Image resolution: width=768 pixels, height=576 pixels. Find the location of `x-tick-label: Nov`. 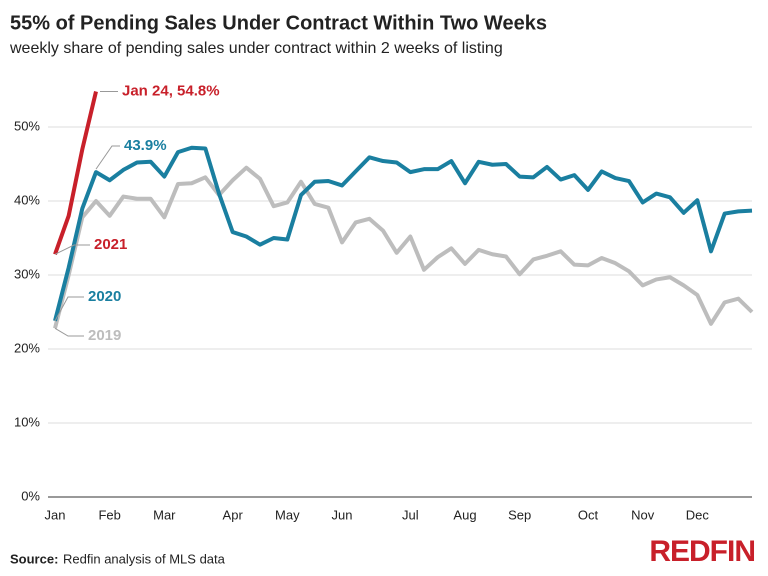

x-tick-label: Nov is located at coordinates (643, 514).